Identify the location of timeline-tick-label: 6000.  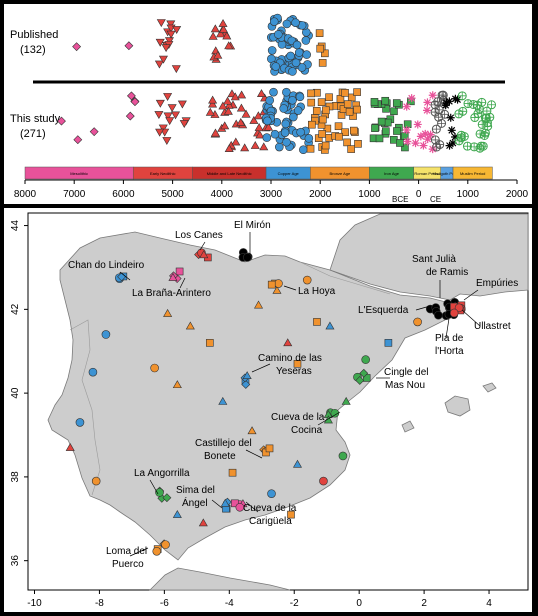
(123, 194).